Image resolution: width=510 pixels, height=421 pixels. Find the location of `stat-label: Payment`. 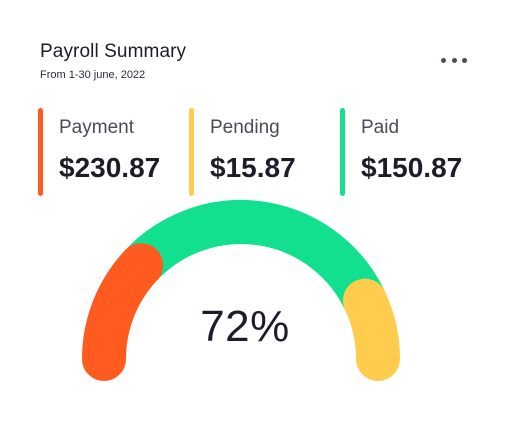

stat-label: Payment is located at coordinates (96, 127).